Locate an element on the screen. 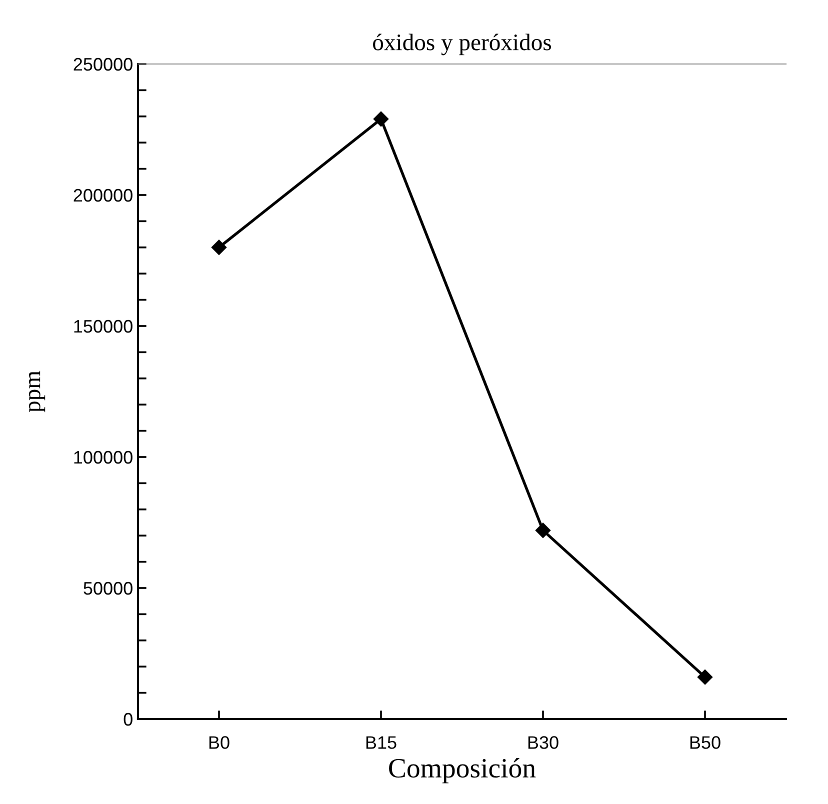  y-tick-label: 0 is located at coordinates (128, 719).